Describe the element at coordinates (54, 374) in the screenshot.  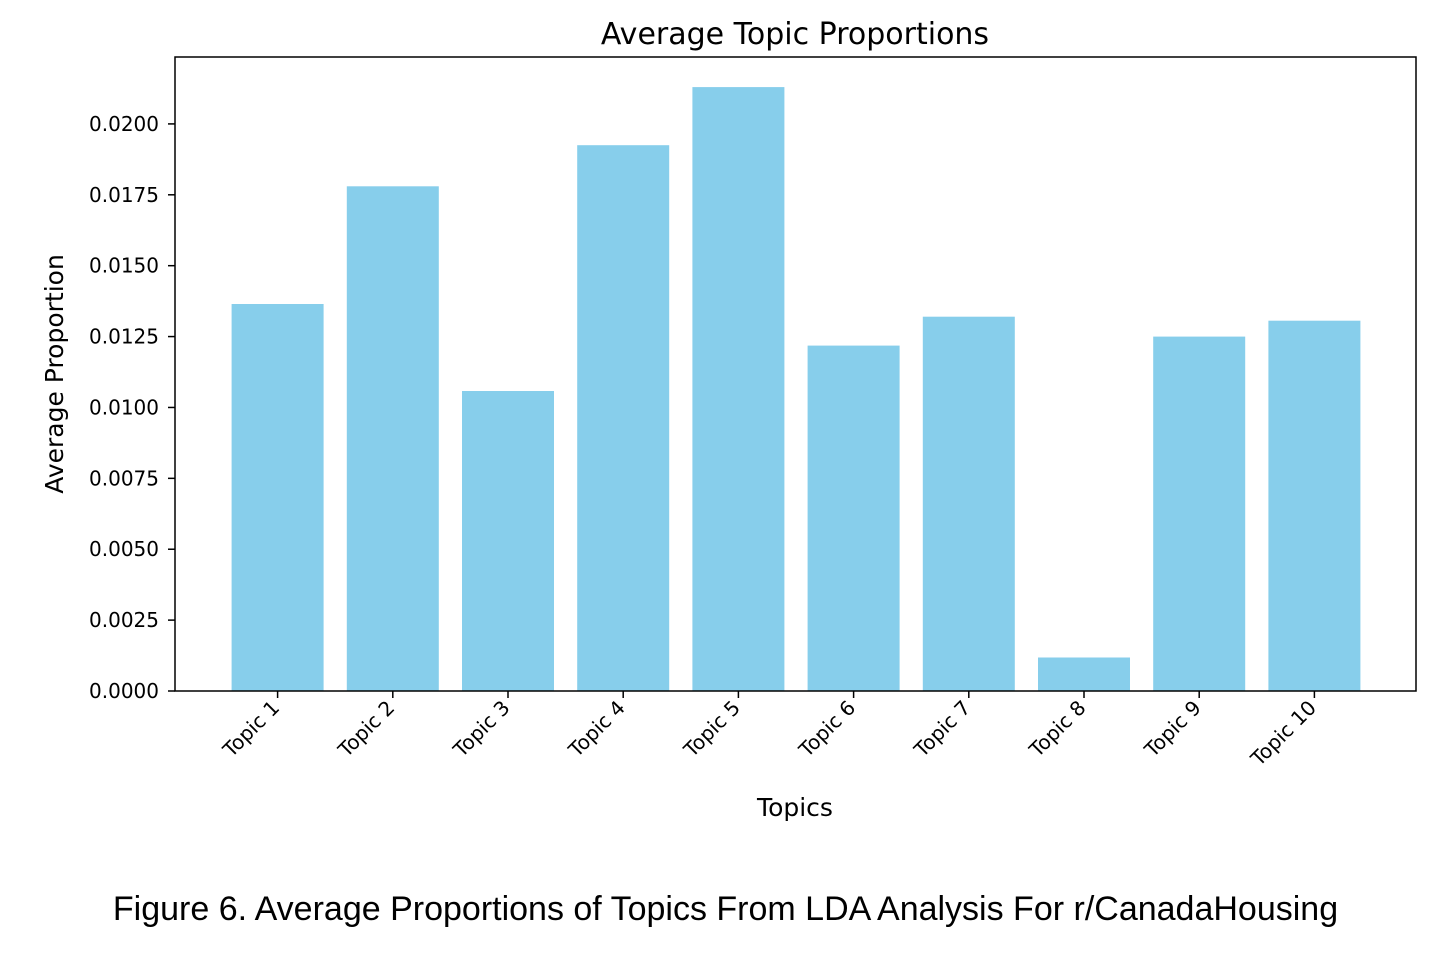
I see `y-axis-label: Average Proportion` at that location.